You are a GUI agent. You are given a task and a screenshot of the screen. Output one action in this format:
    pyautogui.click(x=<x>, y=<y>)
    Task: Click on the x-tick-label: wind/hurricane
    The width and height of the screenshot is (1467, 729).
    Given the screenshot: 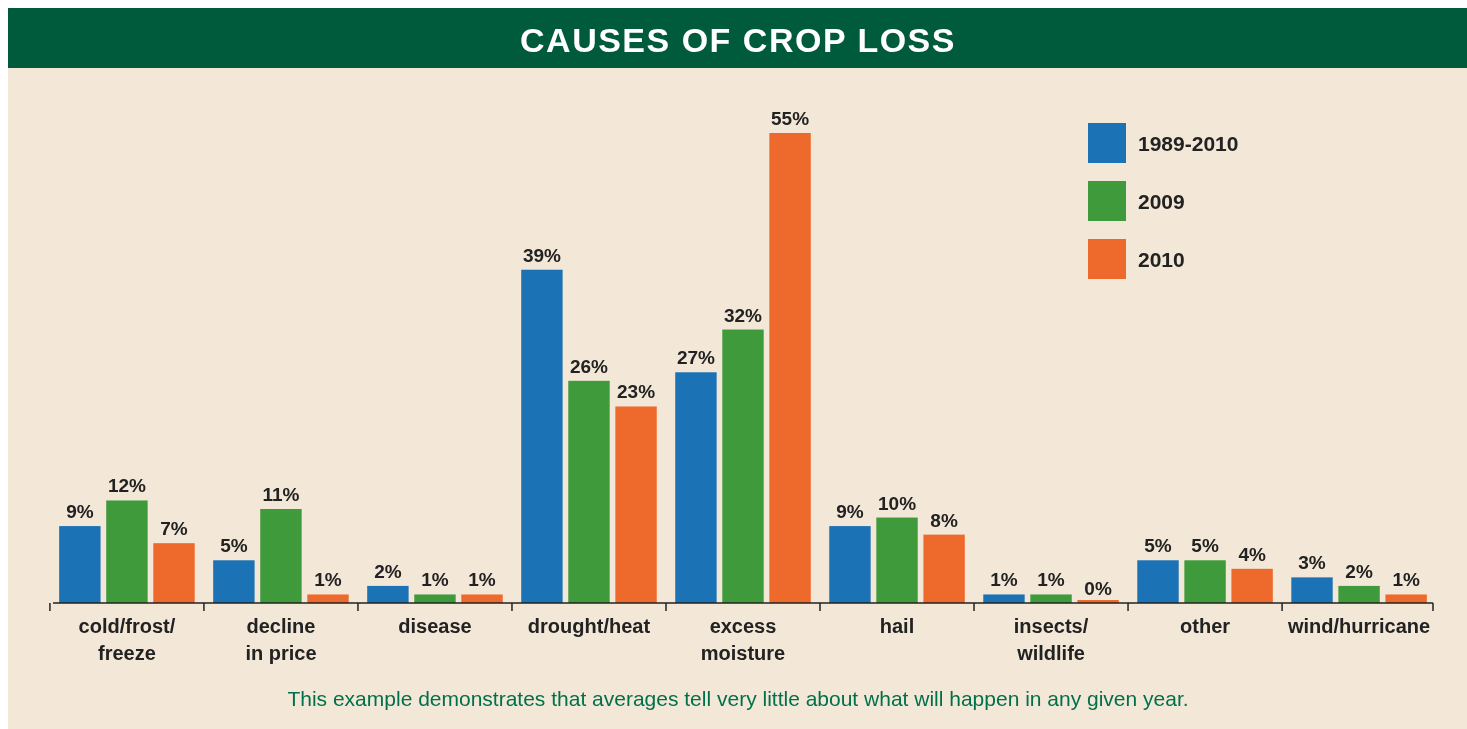 What is the action you would take?
    pyautogui.click(x=1358, y=626)
    